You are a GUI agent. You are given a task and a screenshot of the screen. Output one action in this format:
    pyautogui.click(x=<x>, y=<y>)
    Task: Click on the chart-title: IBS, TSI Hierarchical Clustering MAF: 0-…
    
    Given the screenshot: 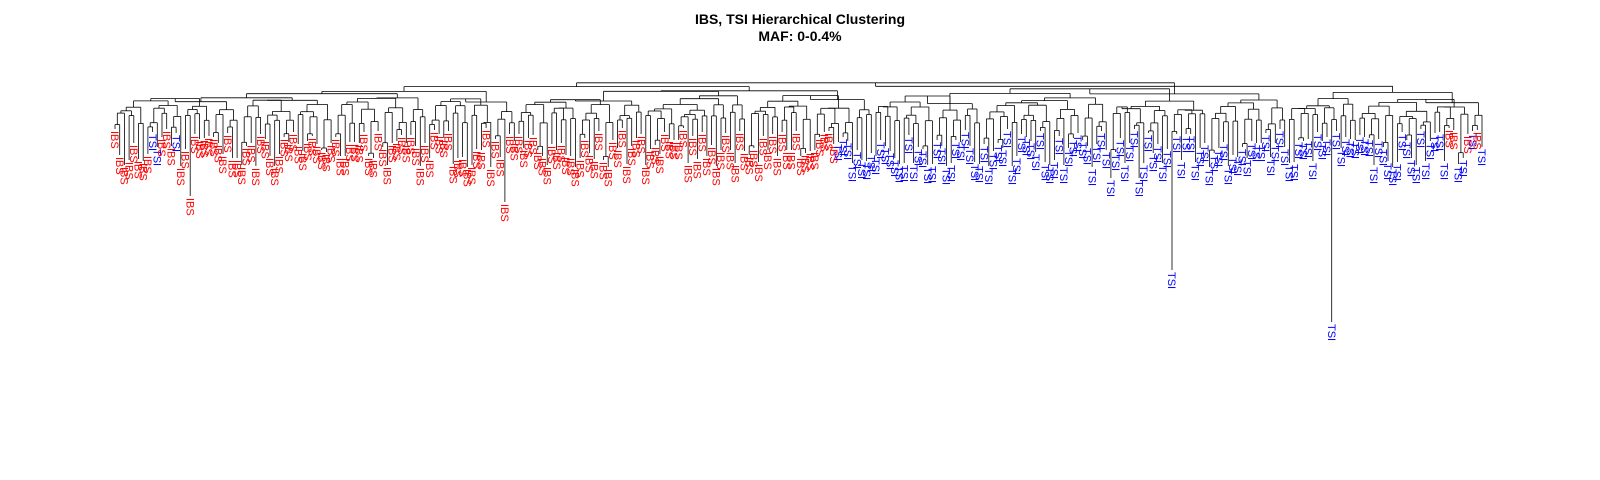 What is the action you would take?
    pyautogui.click(x=800, y=28)
    